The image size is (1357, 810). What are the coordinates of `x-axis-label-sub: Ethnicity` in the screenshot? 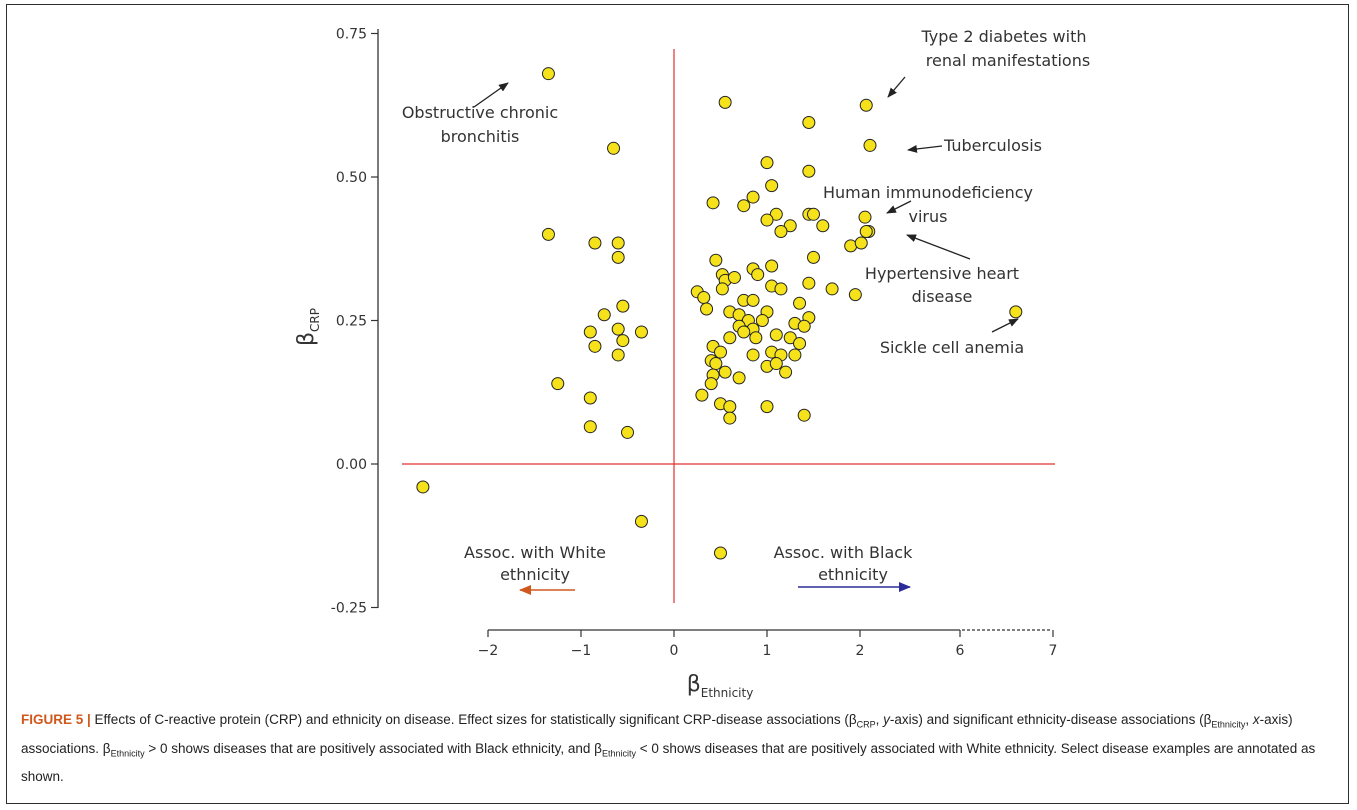 It's located at (727, 693).